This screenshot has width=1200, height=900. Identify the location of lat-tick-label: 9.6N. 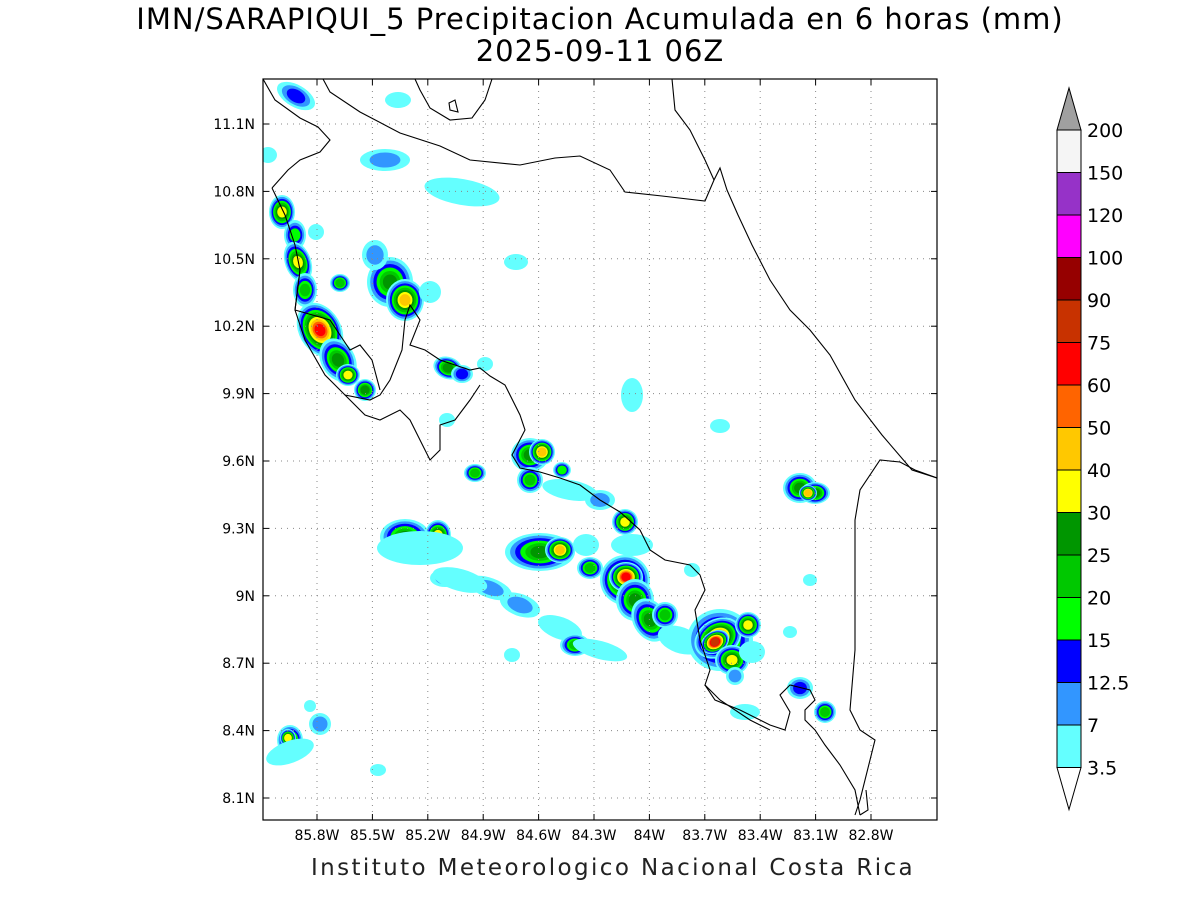
(238, 462).